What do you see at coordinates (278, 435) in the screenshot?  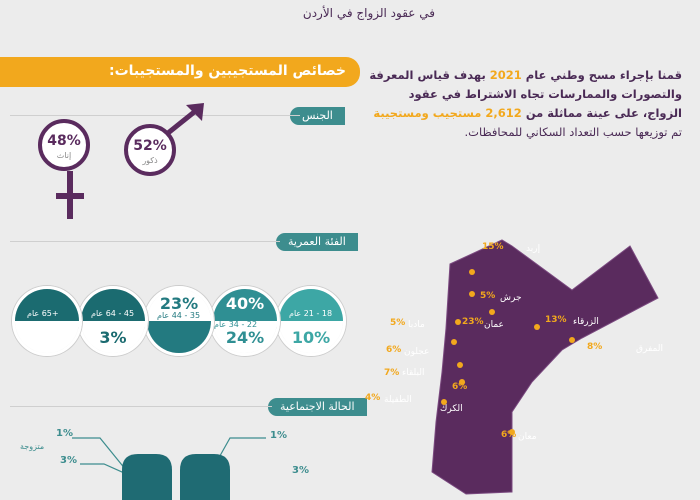 I see `marital-right-pct-1: 1%` at bounding box center [278, 435].